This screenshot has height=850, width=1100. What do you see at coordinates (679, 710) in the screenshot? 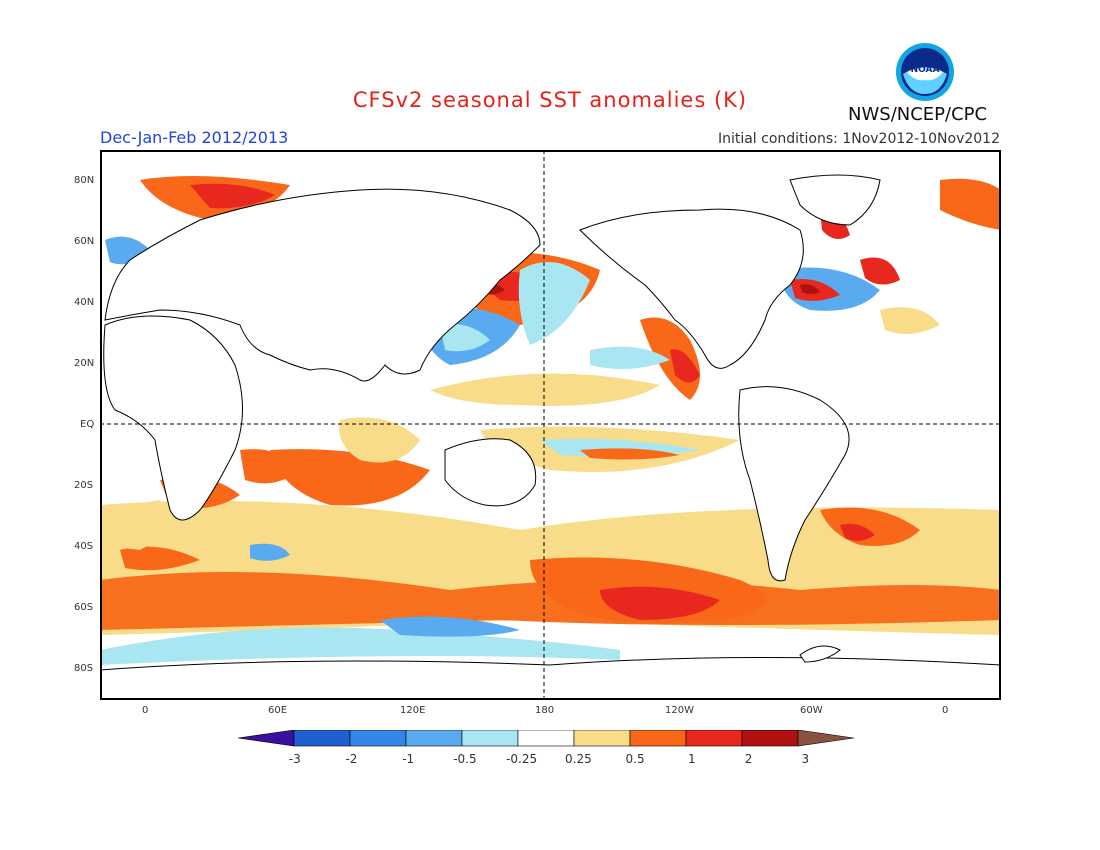
I see `lon-label: 120W` at bounding box center [679, 710].